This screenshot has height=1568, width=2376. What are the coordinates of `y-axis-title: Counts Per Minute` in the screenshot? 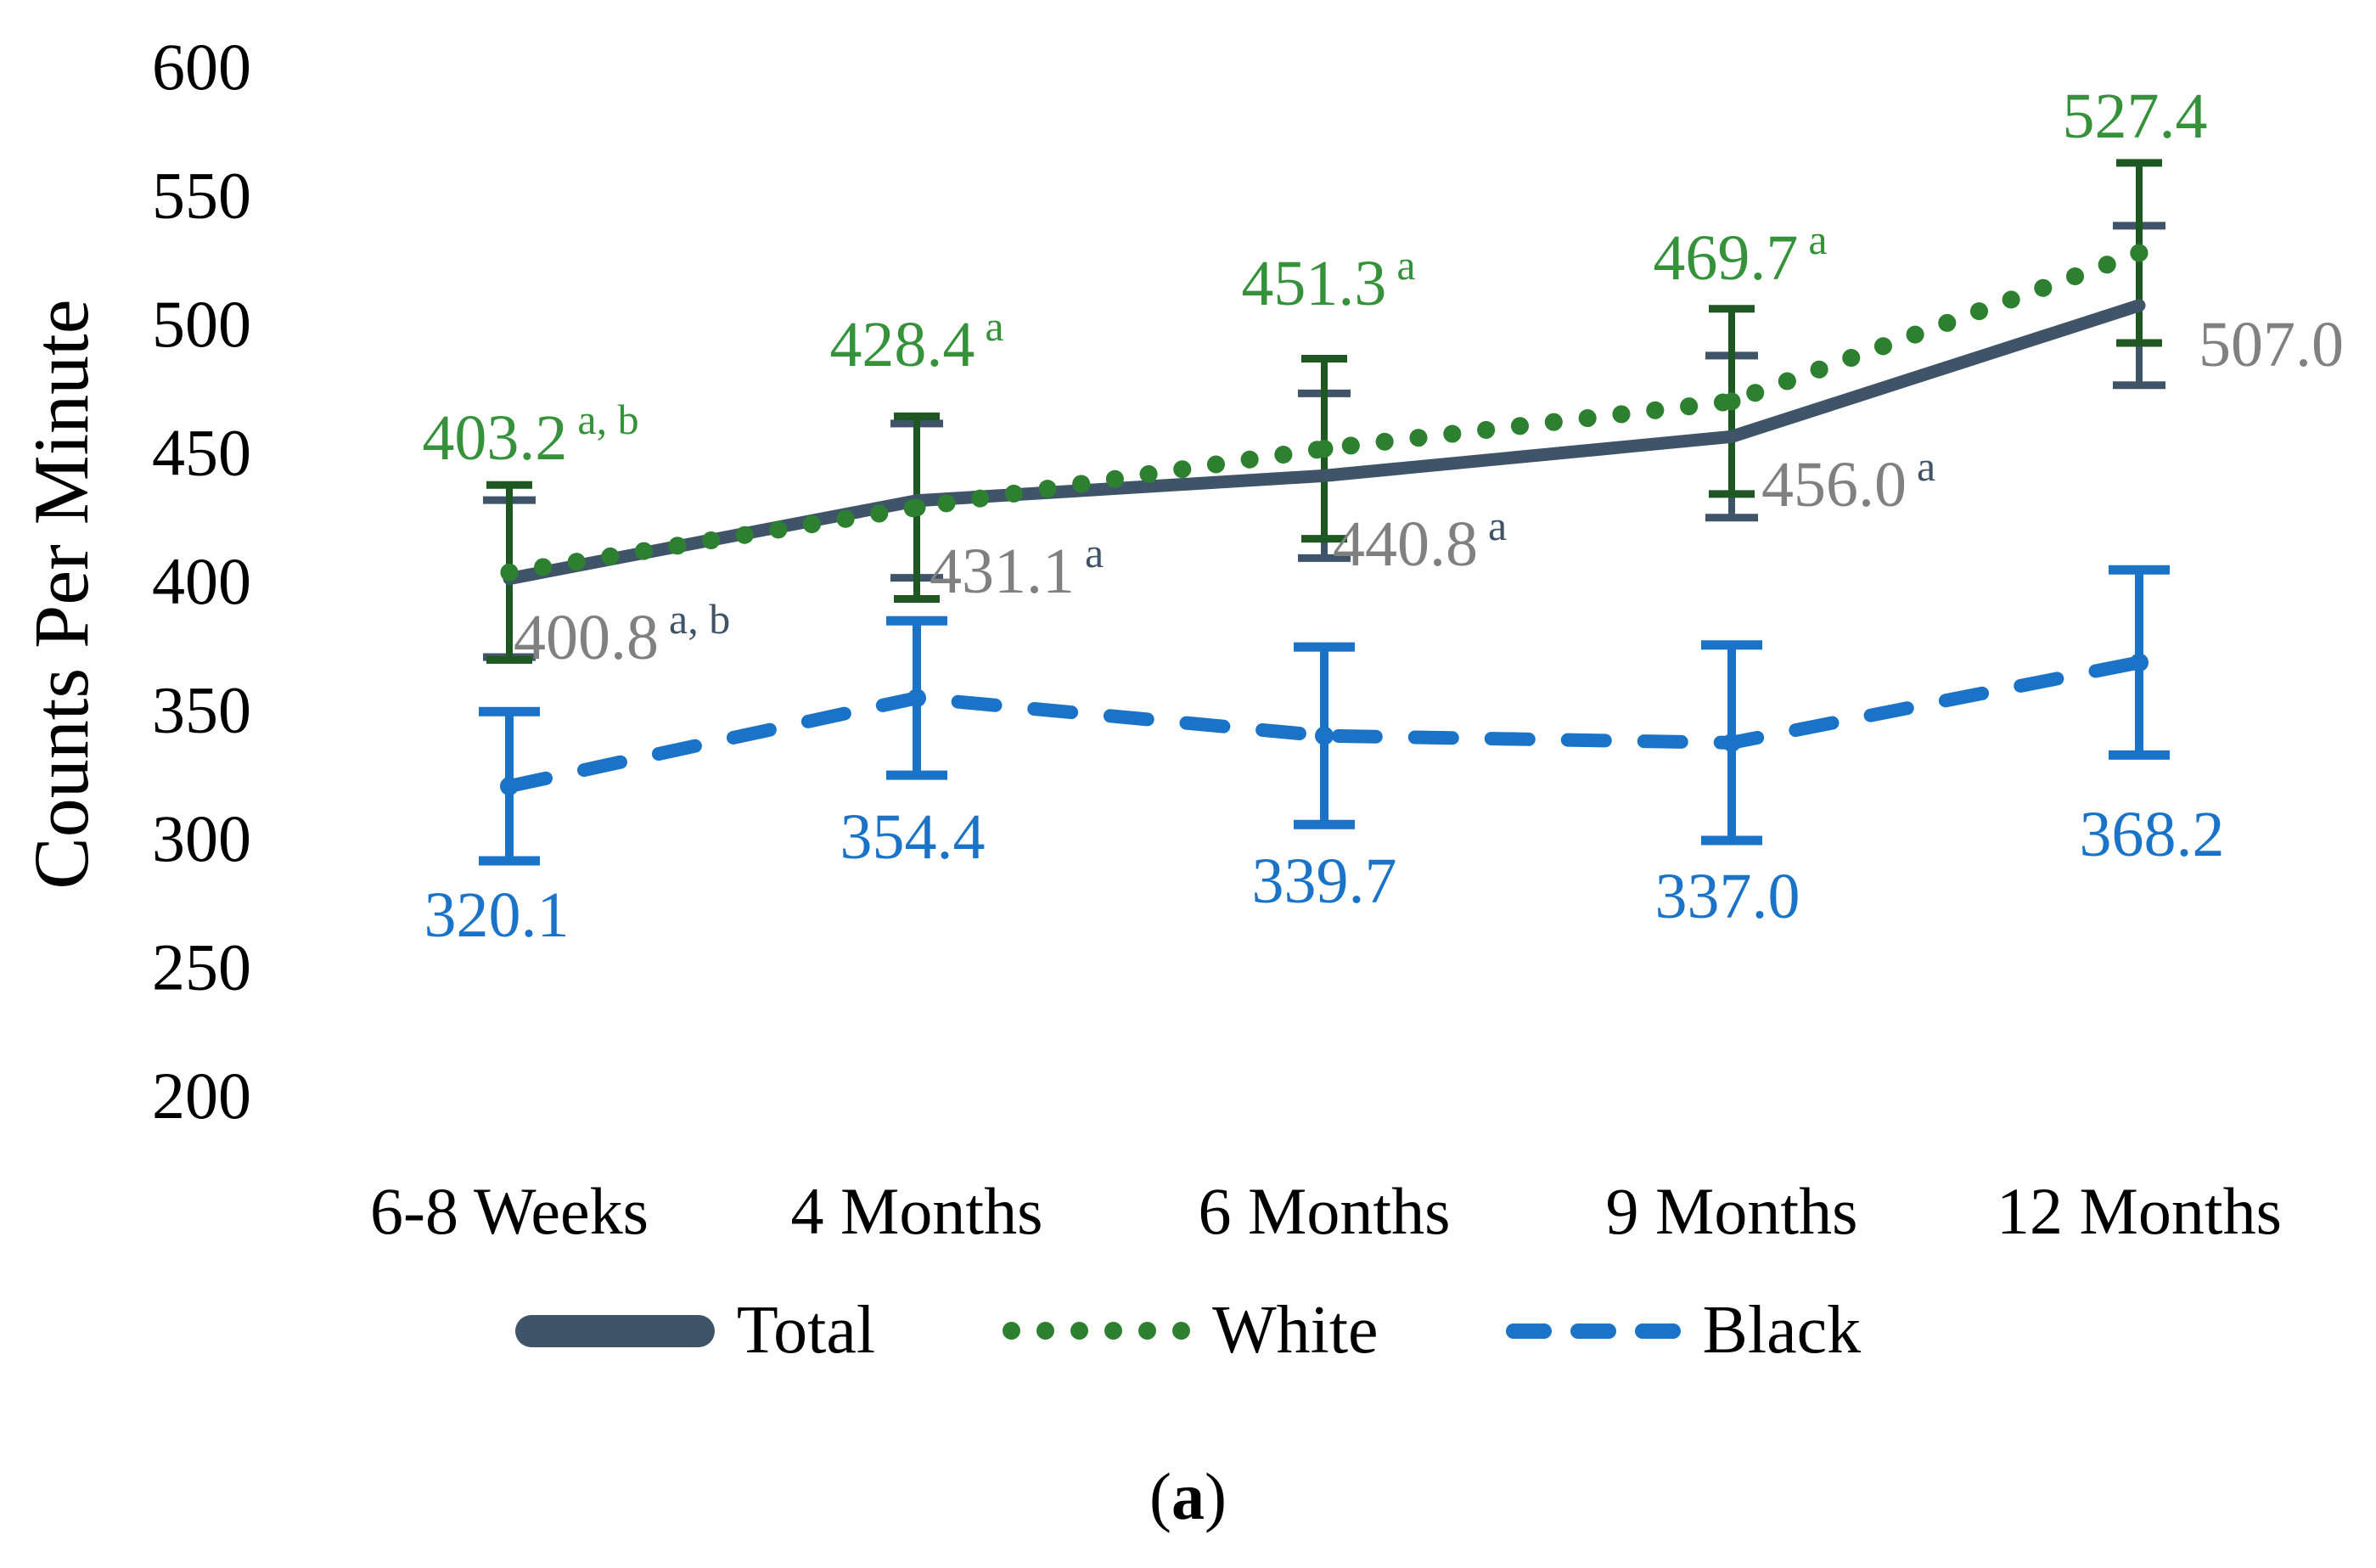 It's located at (61, 594).